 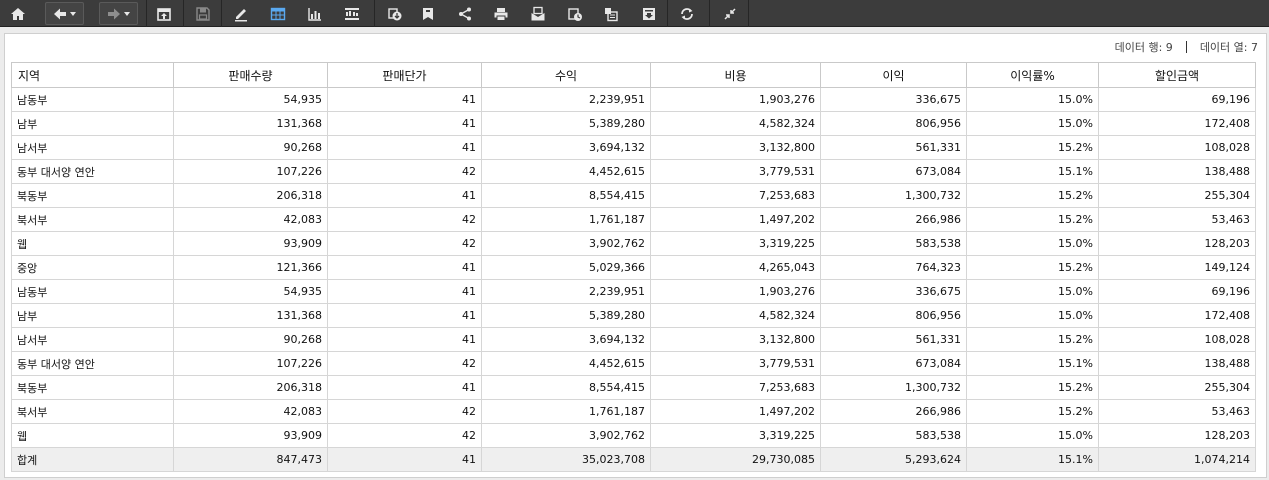 I want to click on bar-chart-icon, so click(x=315, y=13).